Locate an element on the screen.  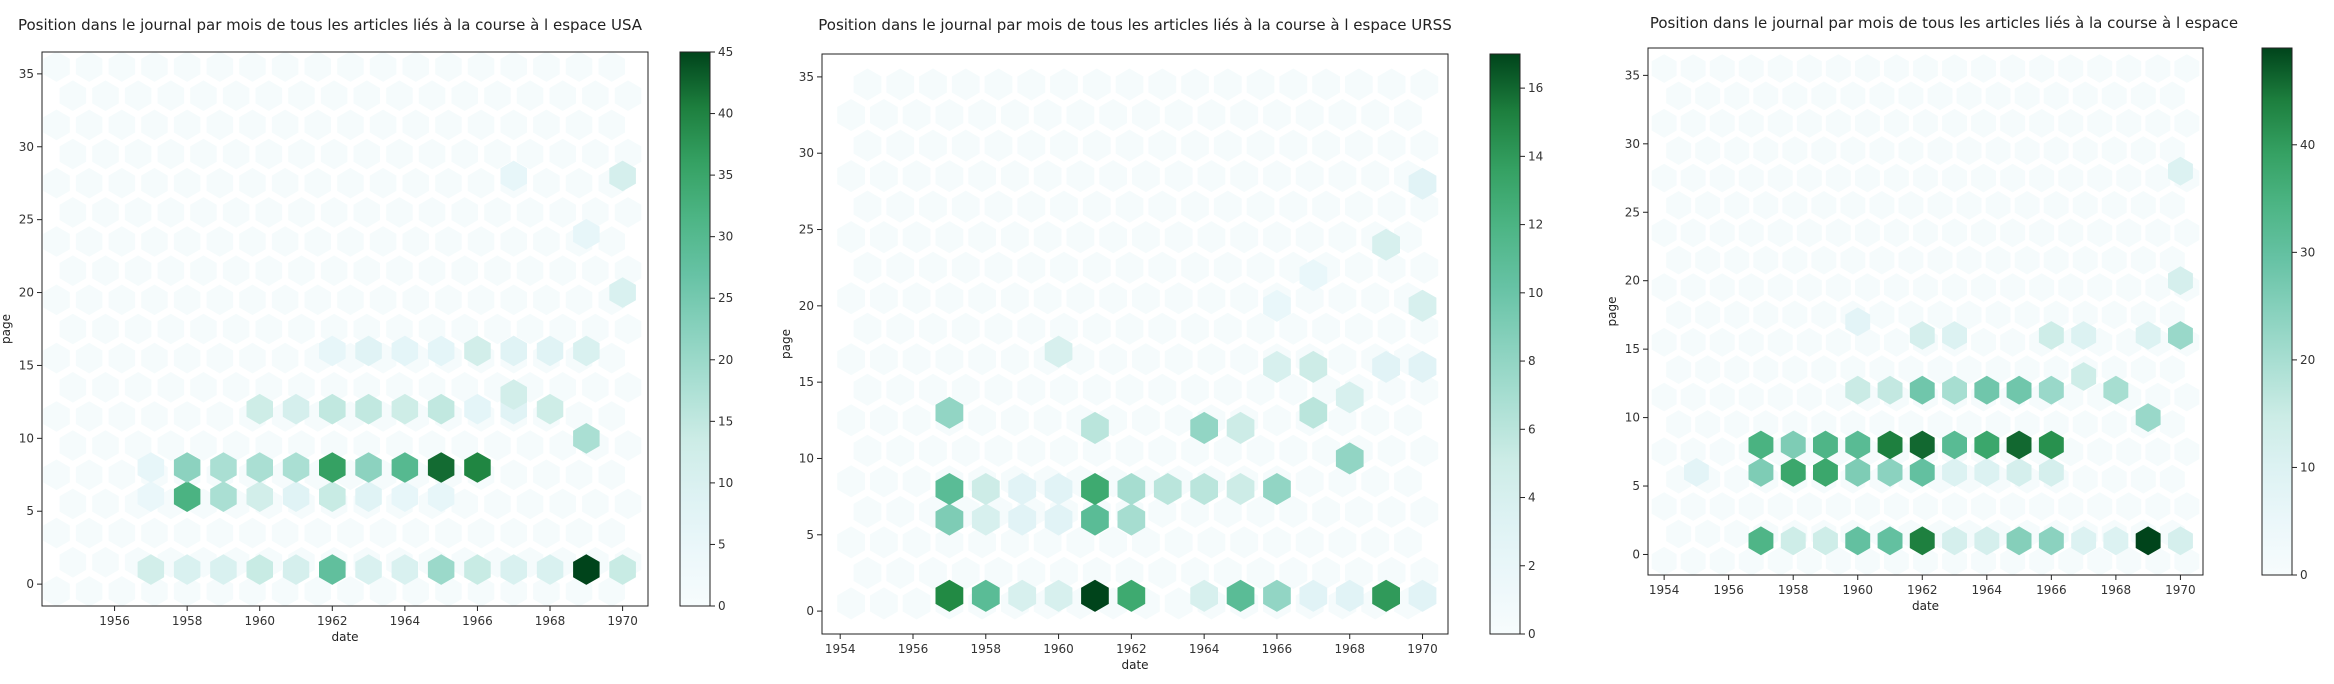
y-tick-label: 30 is located at coordinates (806, 153).